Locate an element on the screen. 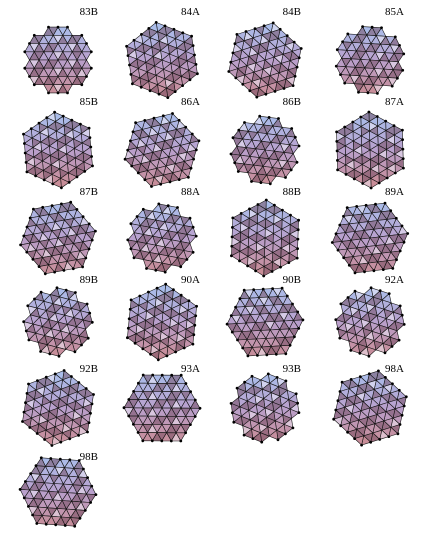 The width and height of the screenshot is (429, 541). item-label: 93B is located at coordinates (292, 369).